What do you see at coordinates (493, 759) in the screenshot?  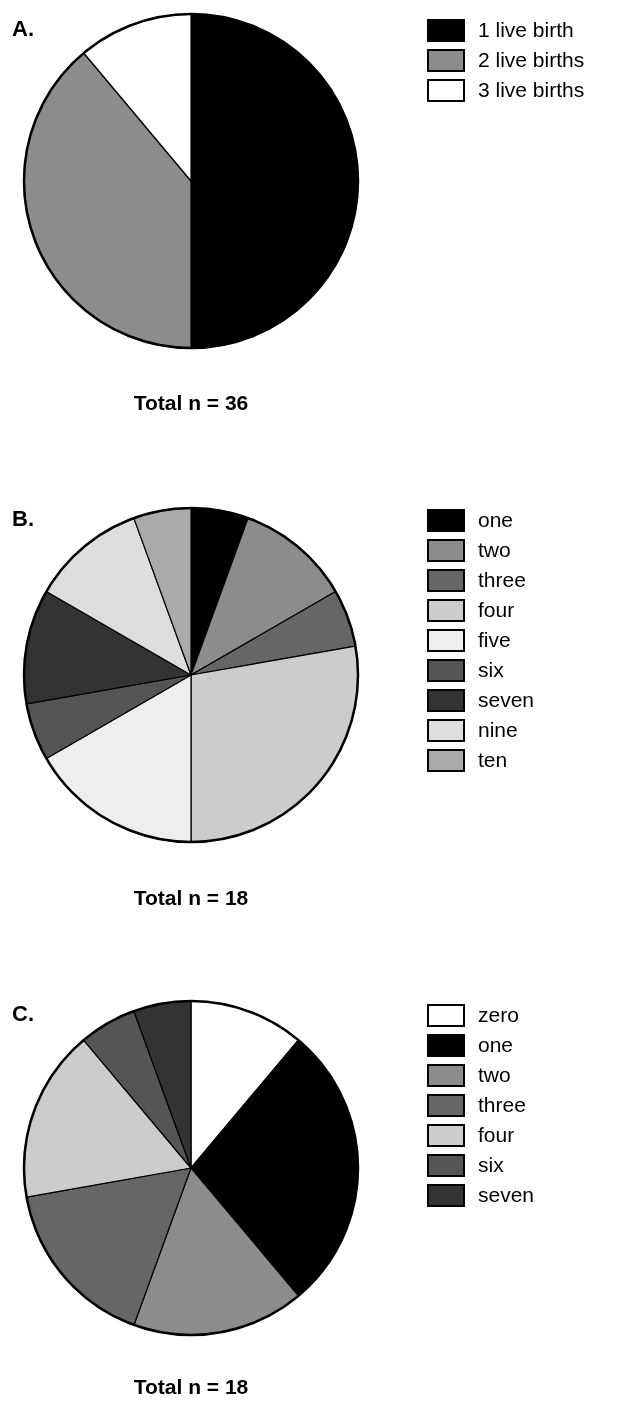 I see `legend-label: ten` at bounding box center [493, 759].